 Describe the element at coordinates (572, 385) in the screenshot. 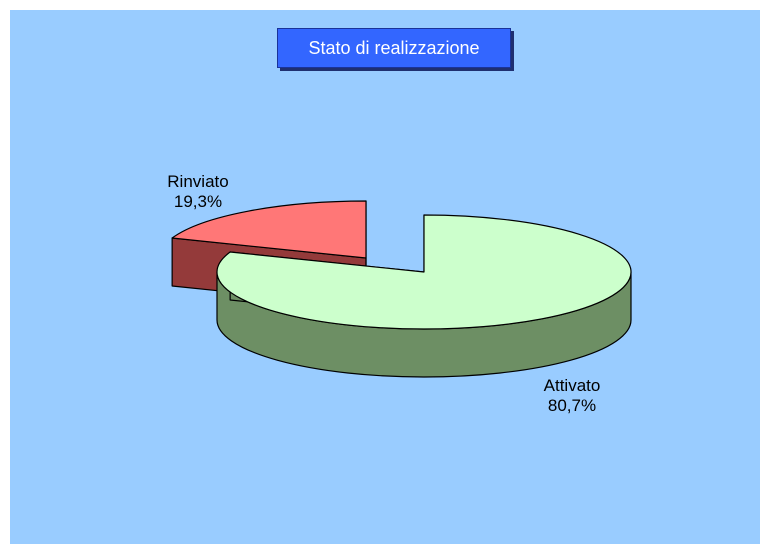

I see `slice-name-attivato: Attivato` at that location.